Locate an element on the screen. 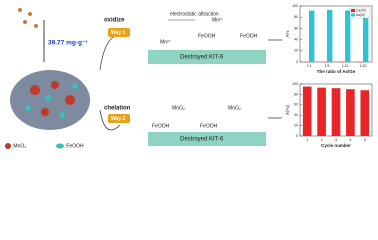  capacity: 39.77 mg·g⁻¹ is located at coordinates (68, 43).